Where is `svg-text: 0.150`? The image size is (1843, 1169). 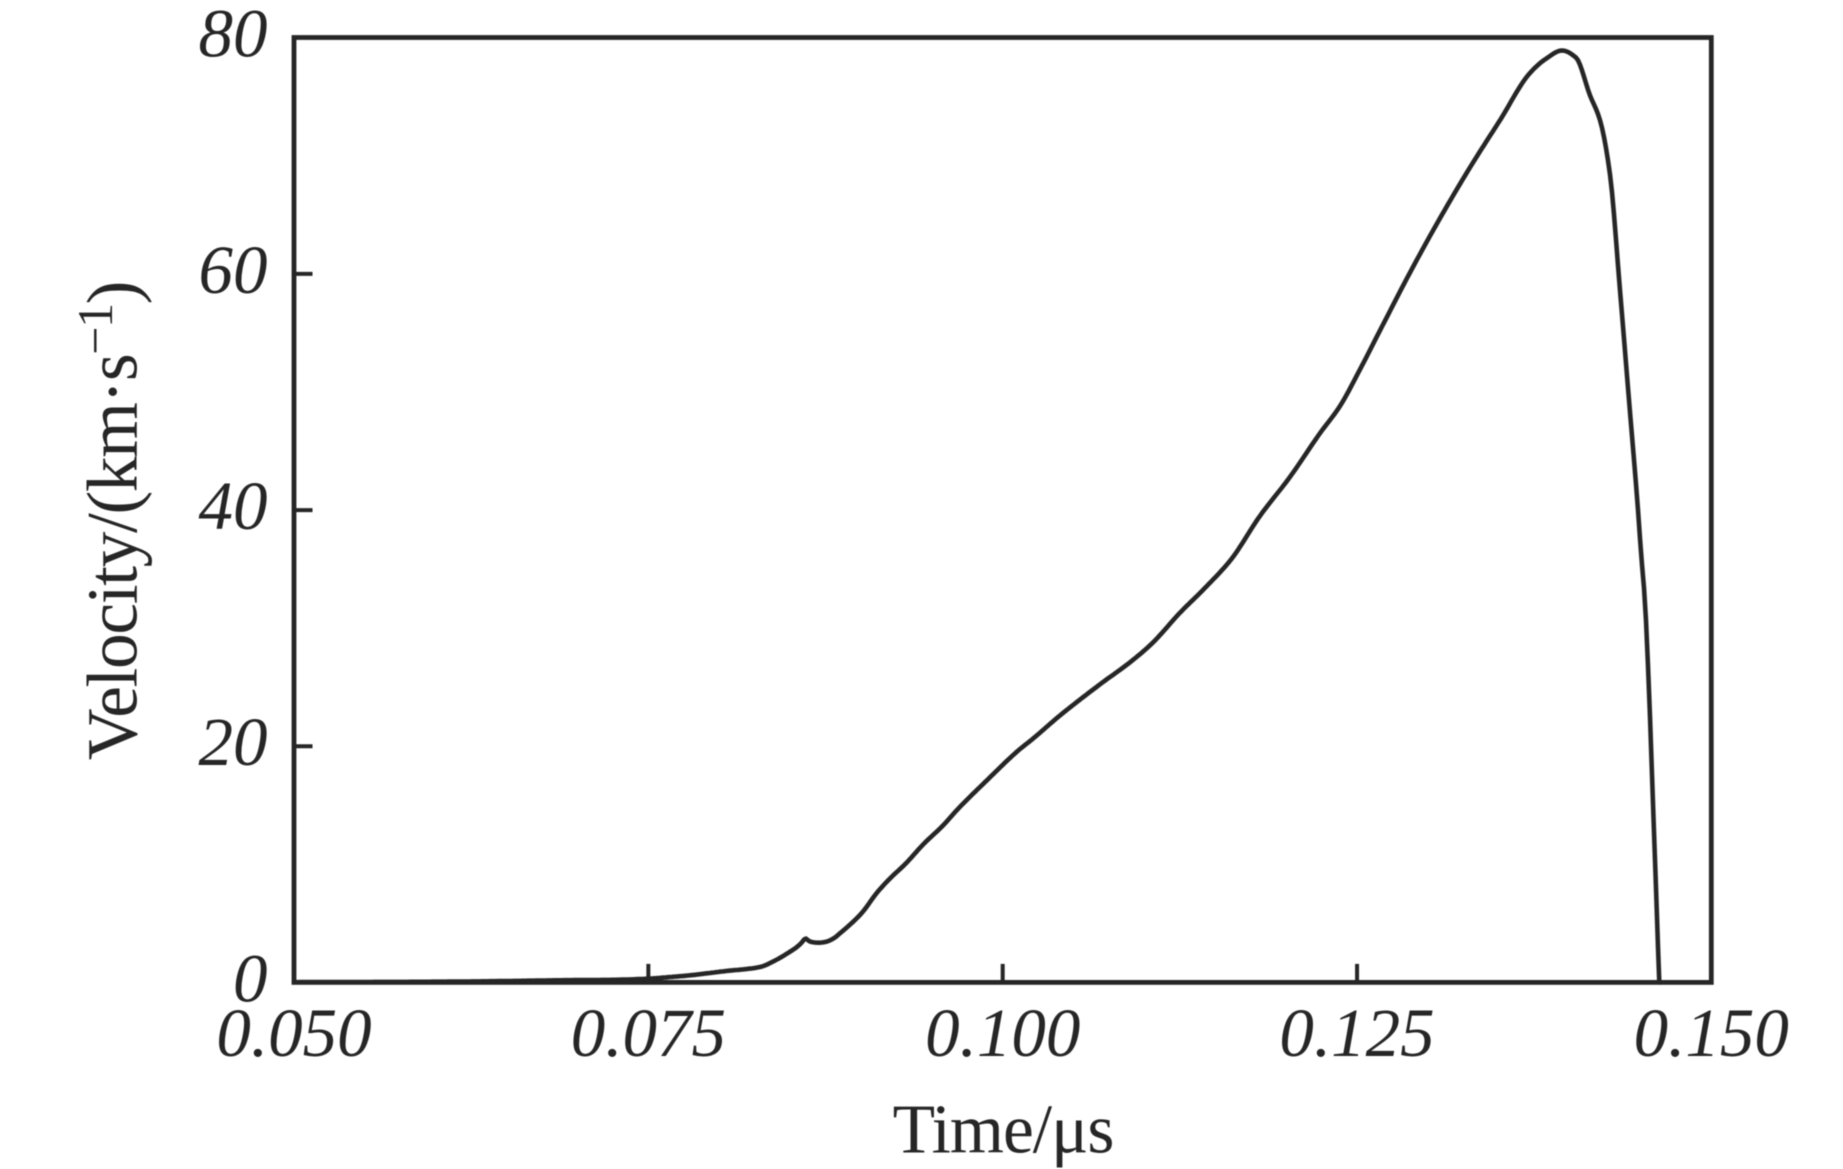
svg-text: 0.150 is located at coordinates (1711, 1033).